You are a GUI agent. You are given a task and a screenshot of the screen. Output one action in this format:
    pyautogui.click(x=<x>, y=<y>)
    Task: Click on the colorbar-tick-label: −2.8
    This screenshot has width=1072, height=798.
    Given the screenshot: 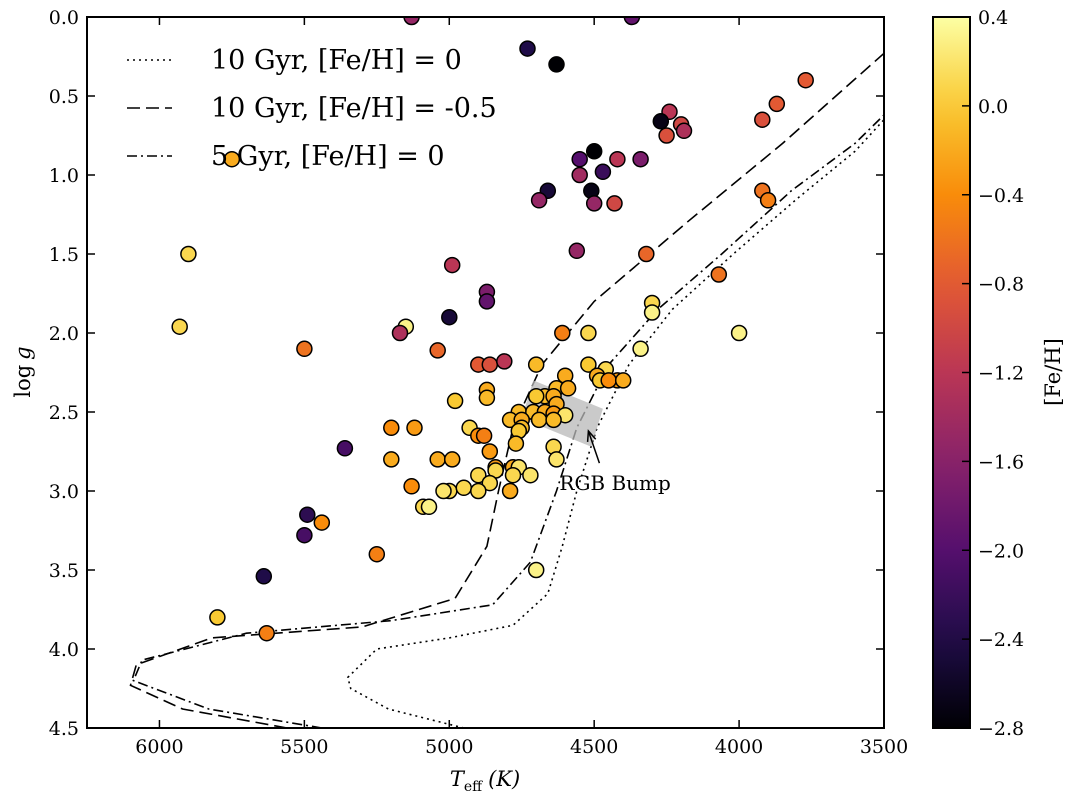 What is the action you would take?
    pyautogui.click(x=1001, y=729)
    